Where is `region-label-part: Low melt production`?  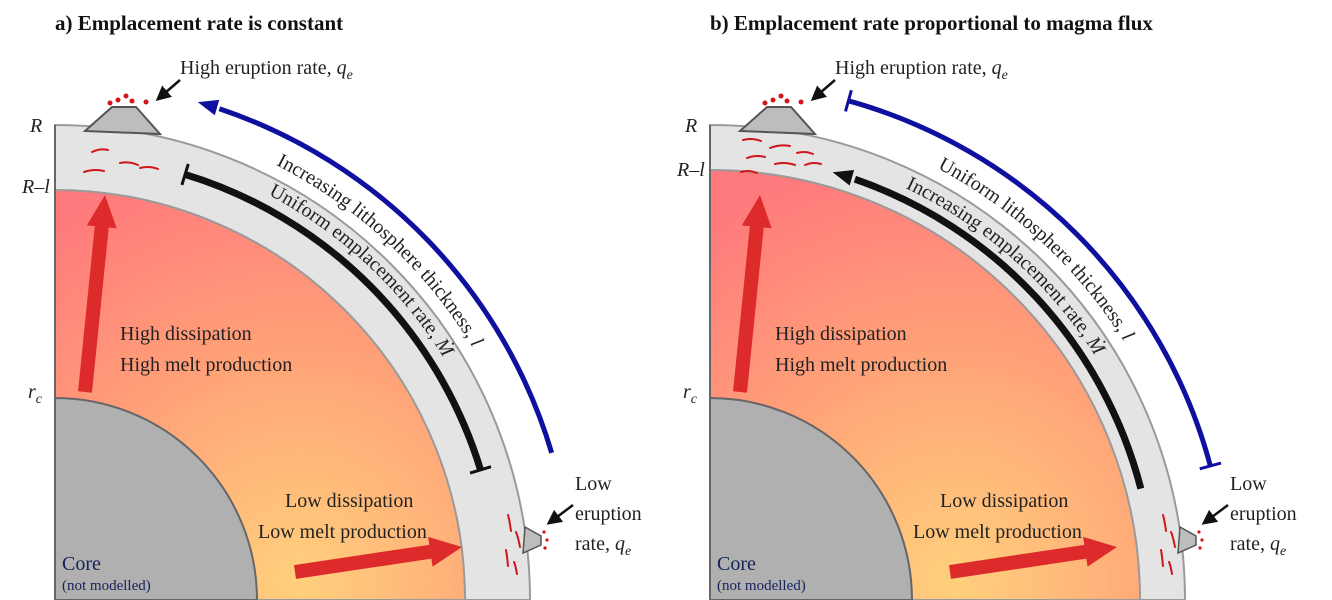 region-label-part: Low melt production is located at coordinates (997, 532).